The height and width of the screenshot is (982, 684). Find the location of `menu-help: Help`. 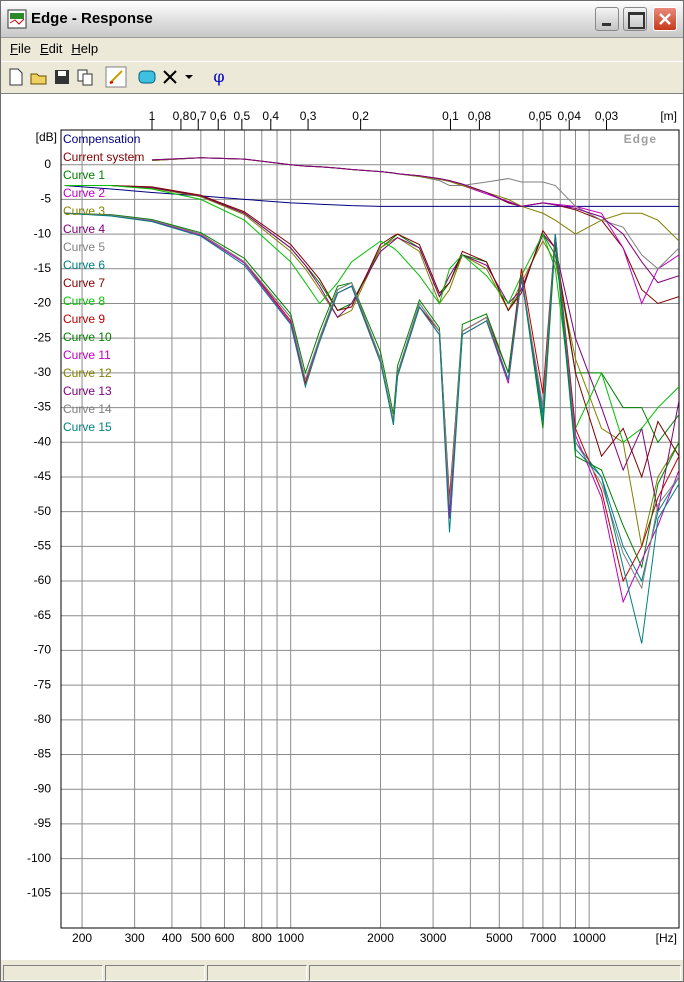

menu-help: Help is located at coordinates (85, 48).